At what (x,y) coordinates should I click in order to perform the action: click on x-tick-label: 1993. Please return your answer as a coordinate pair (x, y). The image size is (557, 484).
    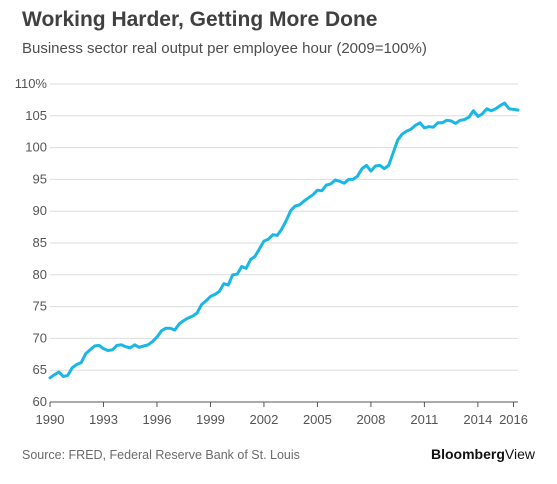
    Looking at the image, I should click on (103, 419).